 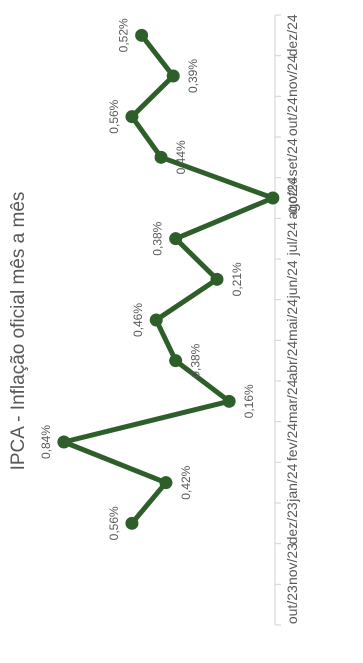 What do you see at coordinates (292, 442) in the screenshot?
I see `x-tick-label: fev/24` at bounding box center [292, 442].